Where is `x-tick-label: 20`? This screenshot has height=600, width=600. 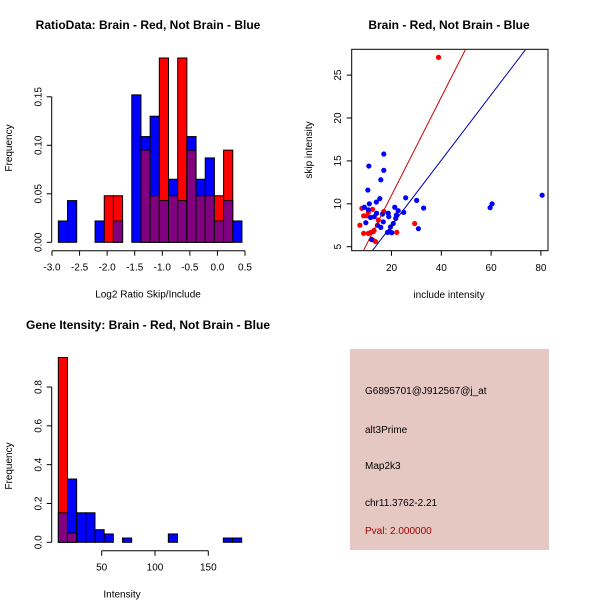 x-tick-label: 20 is located at coordinates (392, 268).